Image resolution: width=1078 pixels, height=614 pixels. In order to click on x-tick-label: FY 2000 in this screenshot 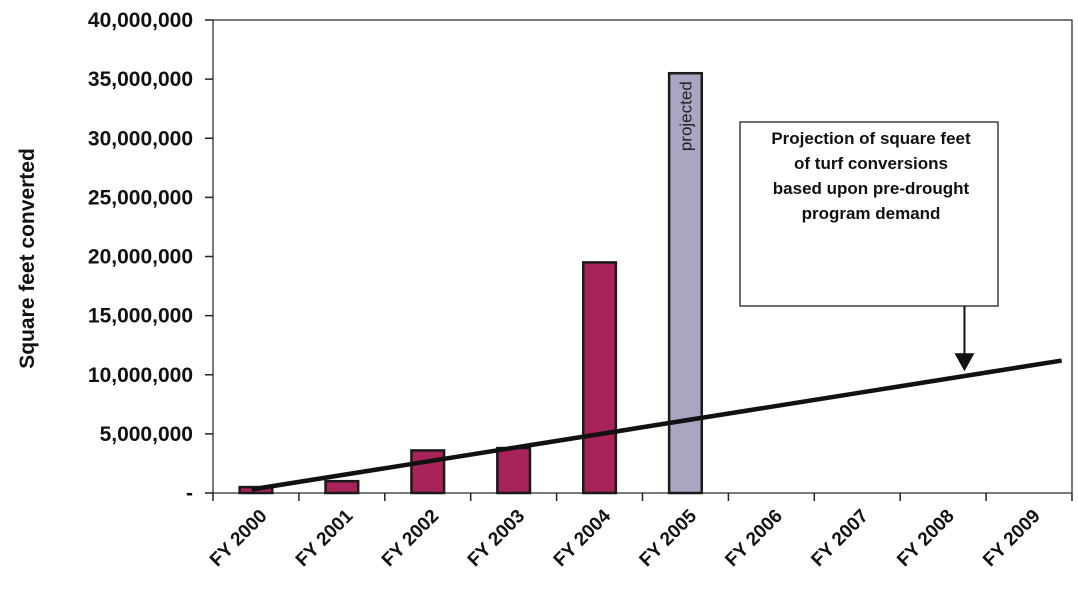, I will do `click(238, 538)`.